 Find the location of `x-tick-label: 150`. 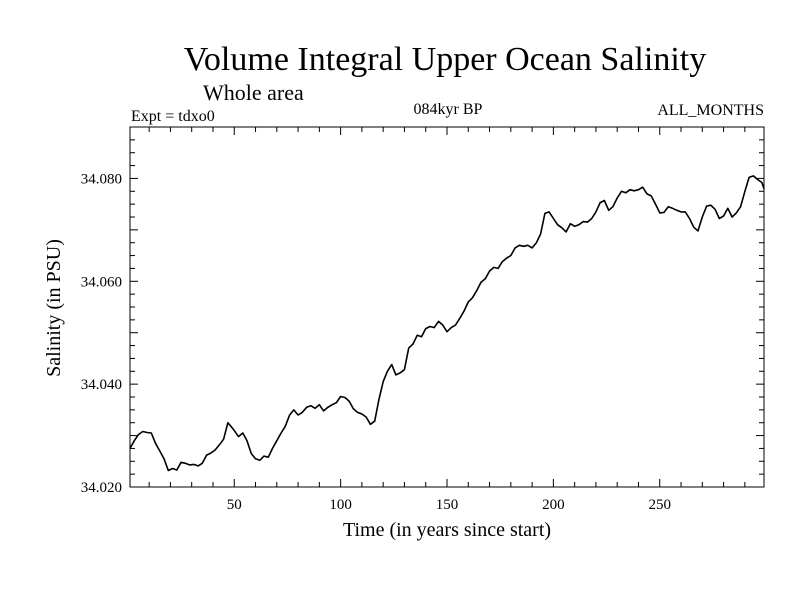

x-tick-label: 150 is located at coordinates (447, 505).